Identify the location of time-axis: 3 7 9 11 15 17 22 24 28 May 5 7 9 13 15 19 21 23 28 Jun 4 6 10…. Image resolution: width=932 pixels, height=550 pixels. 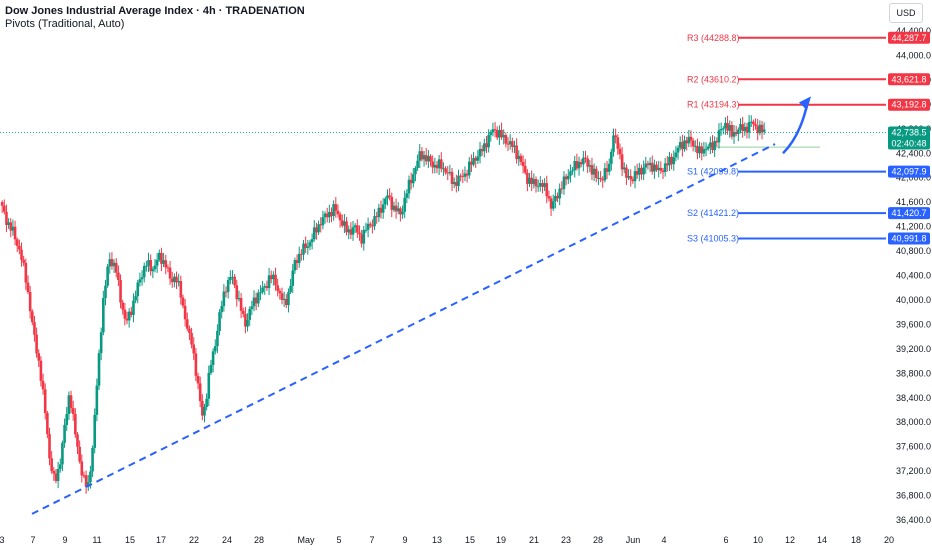
(447, 540).